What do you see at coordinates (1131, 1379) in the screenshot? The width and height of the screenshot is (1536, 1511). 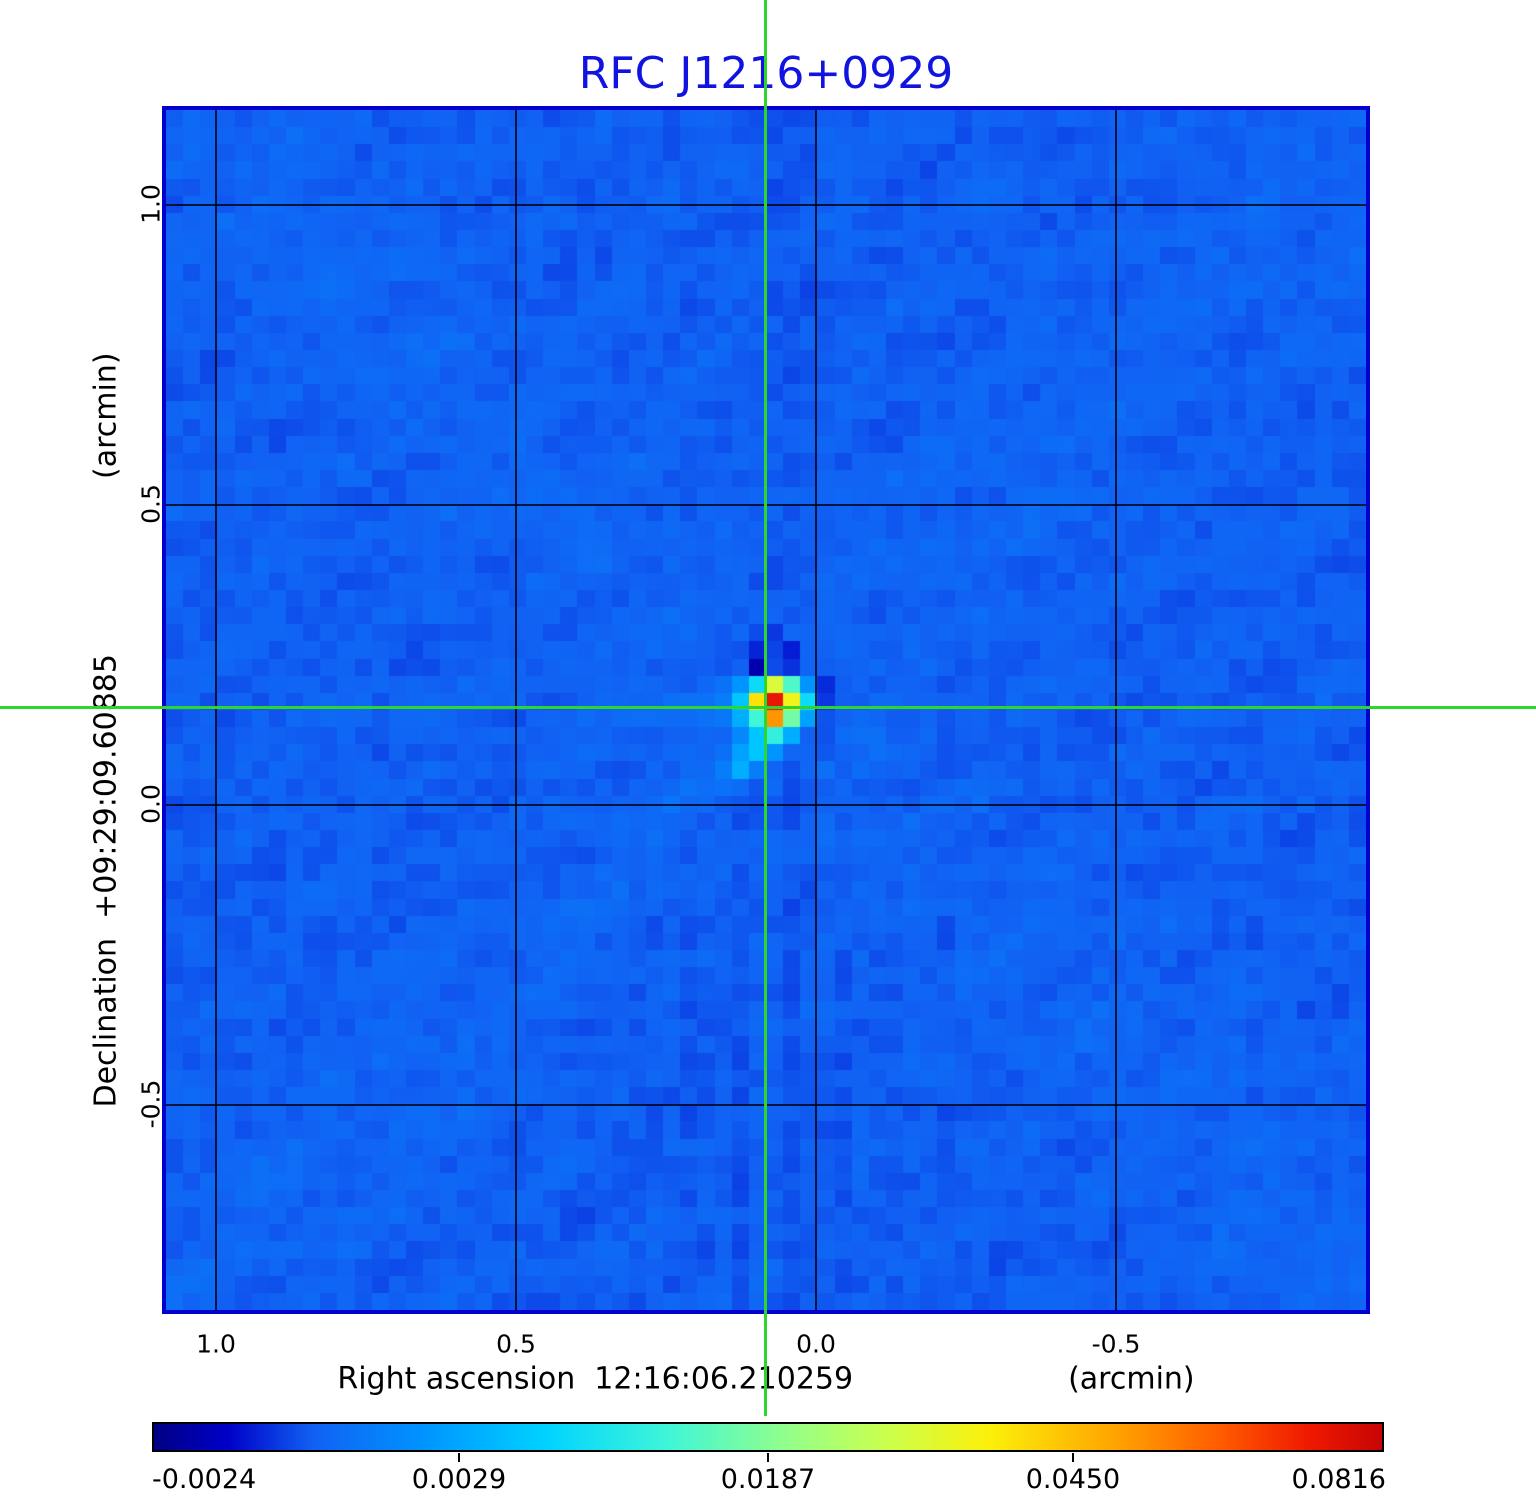 I see `x-axis-unit: (arcmin)` at bounding box center [1131, 1379].